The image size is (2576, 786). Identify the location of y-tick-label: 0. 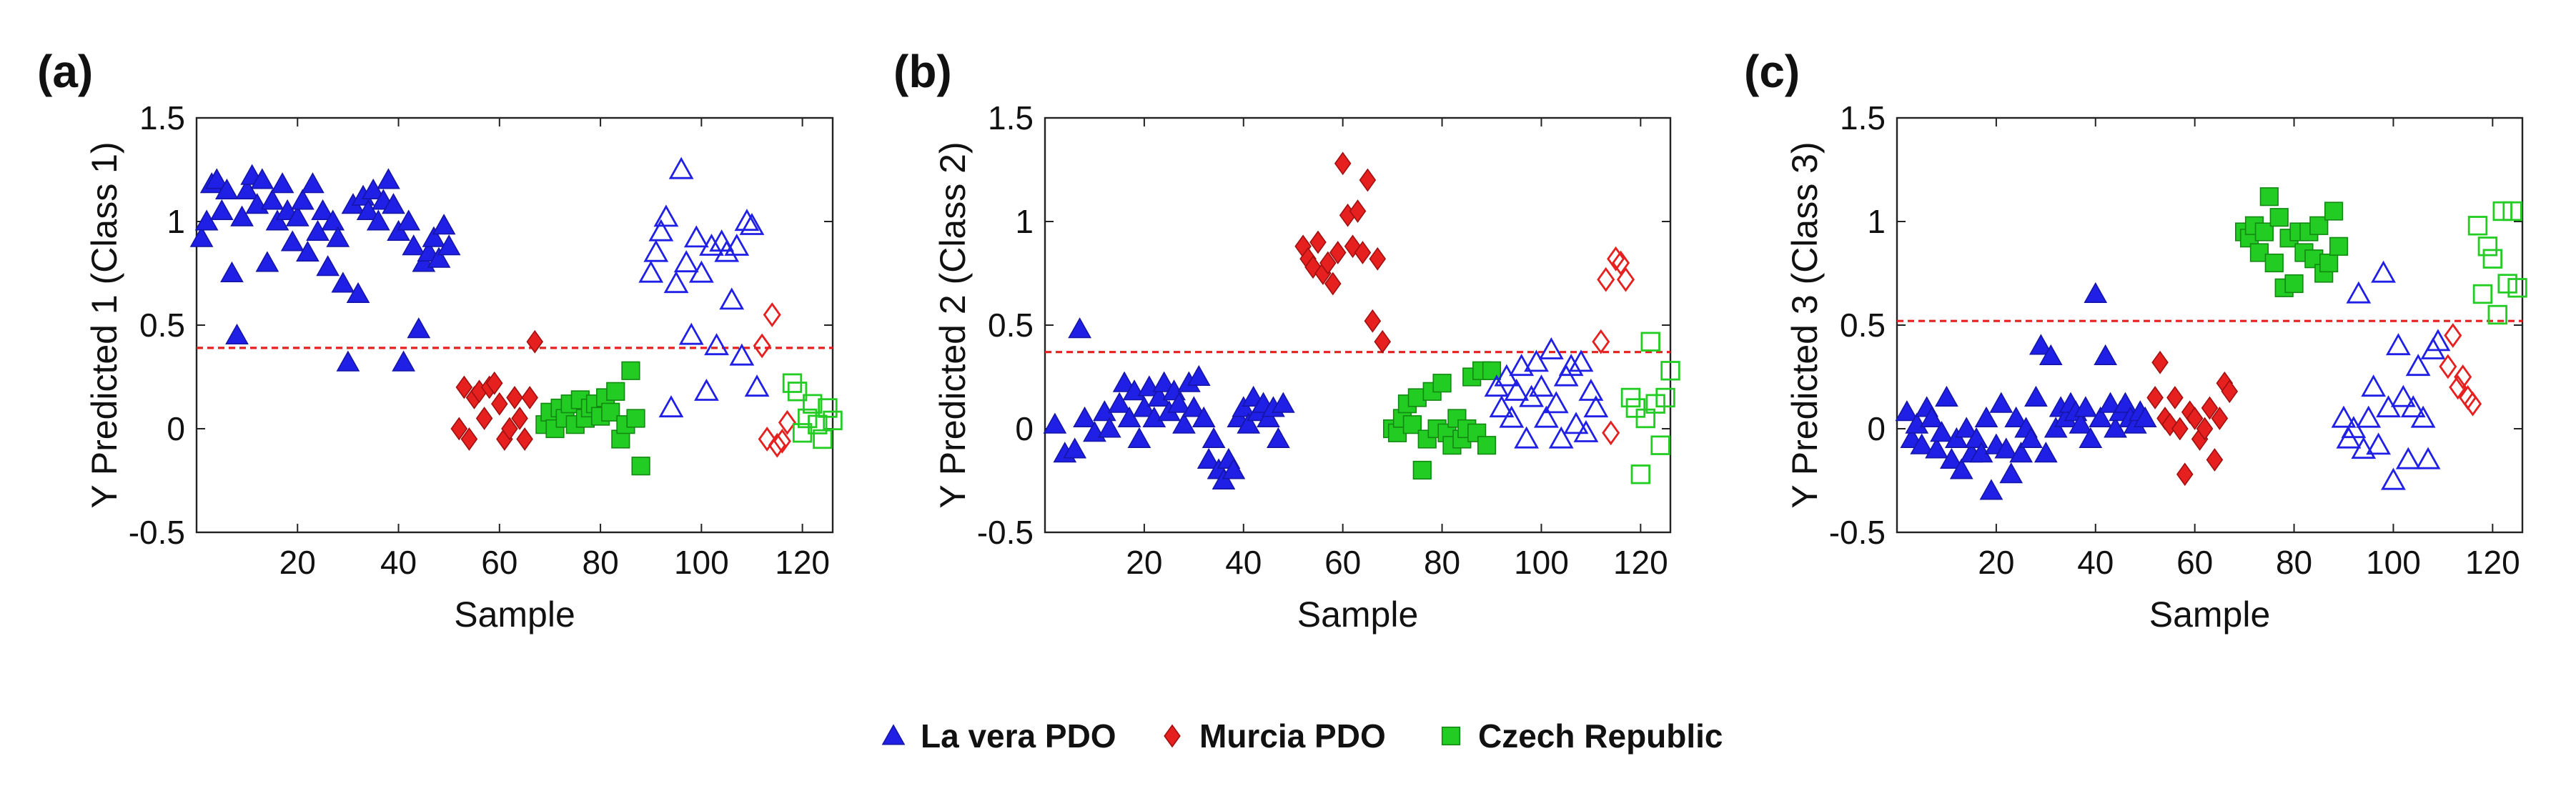
(176, 428).